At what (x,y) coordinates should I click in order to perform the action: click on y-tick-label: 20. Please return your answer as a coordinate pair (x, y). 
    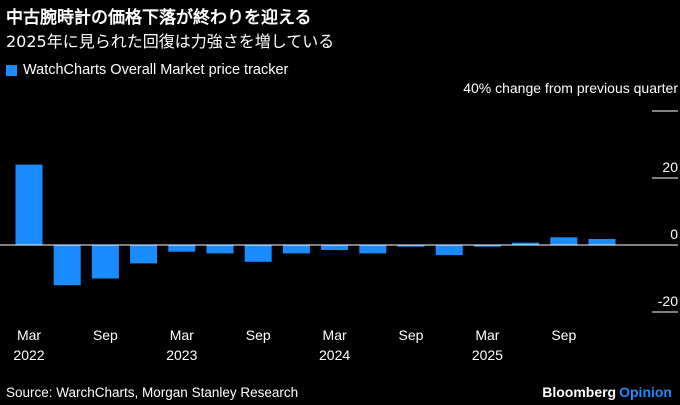
    Looking at the image, I should click on (670, 167).